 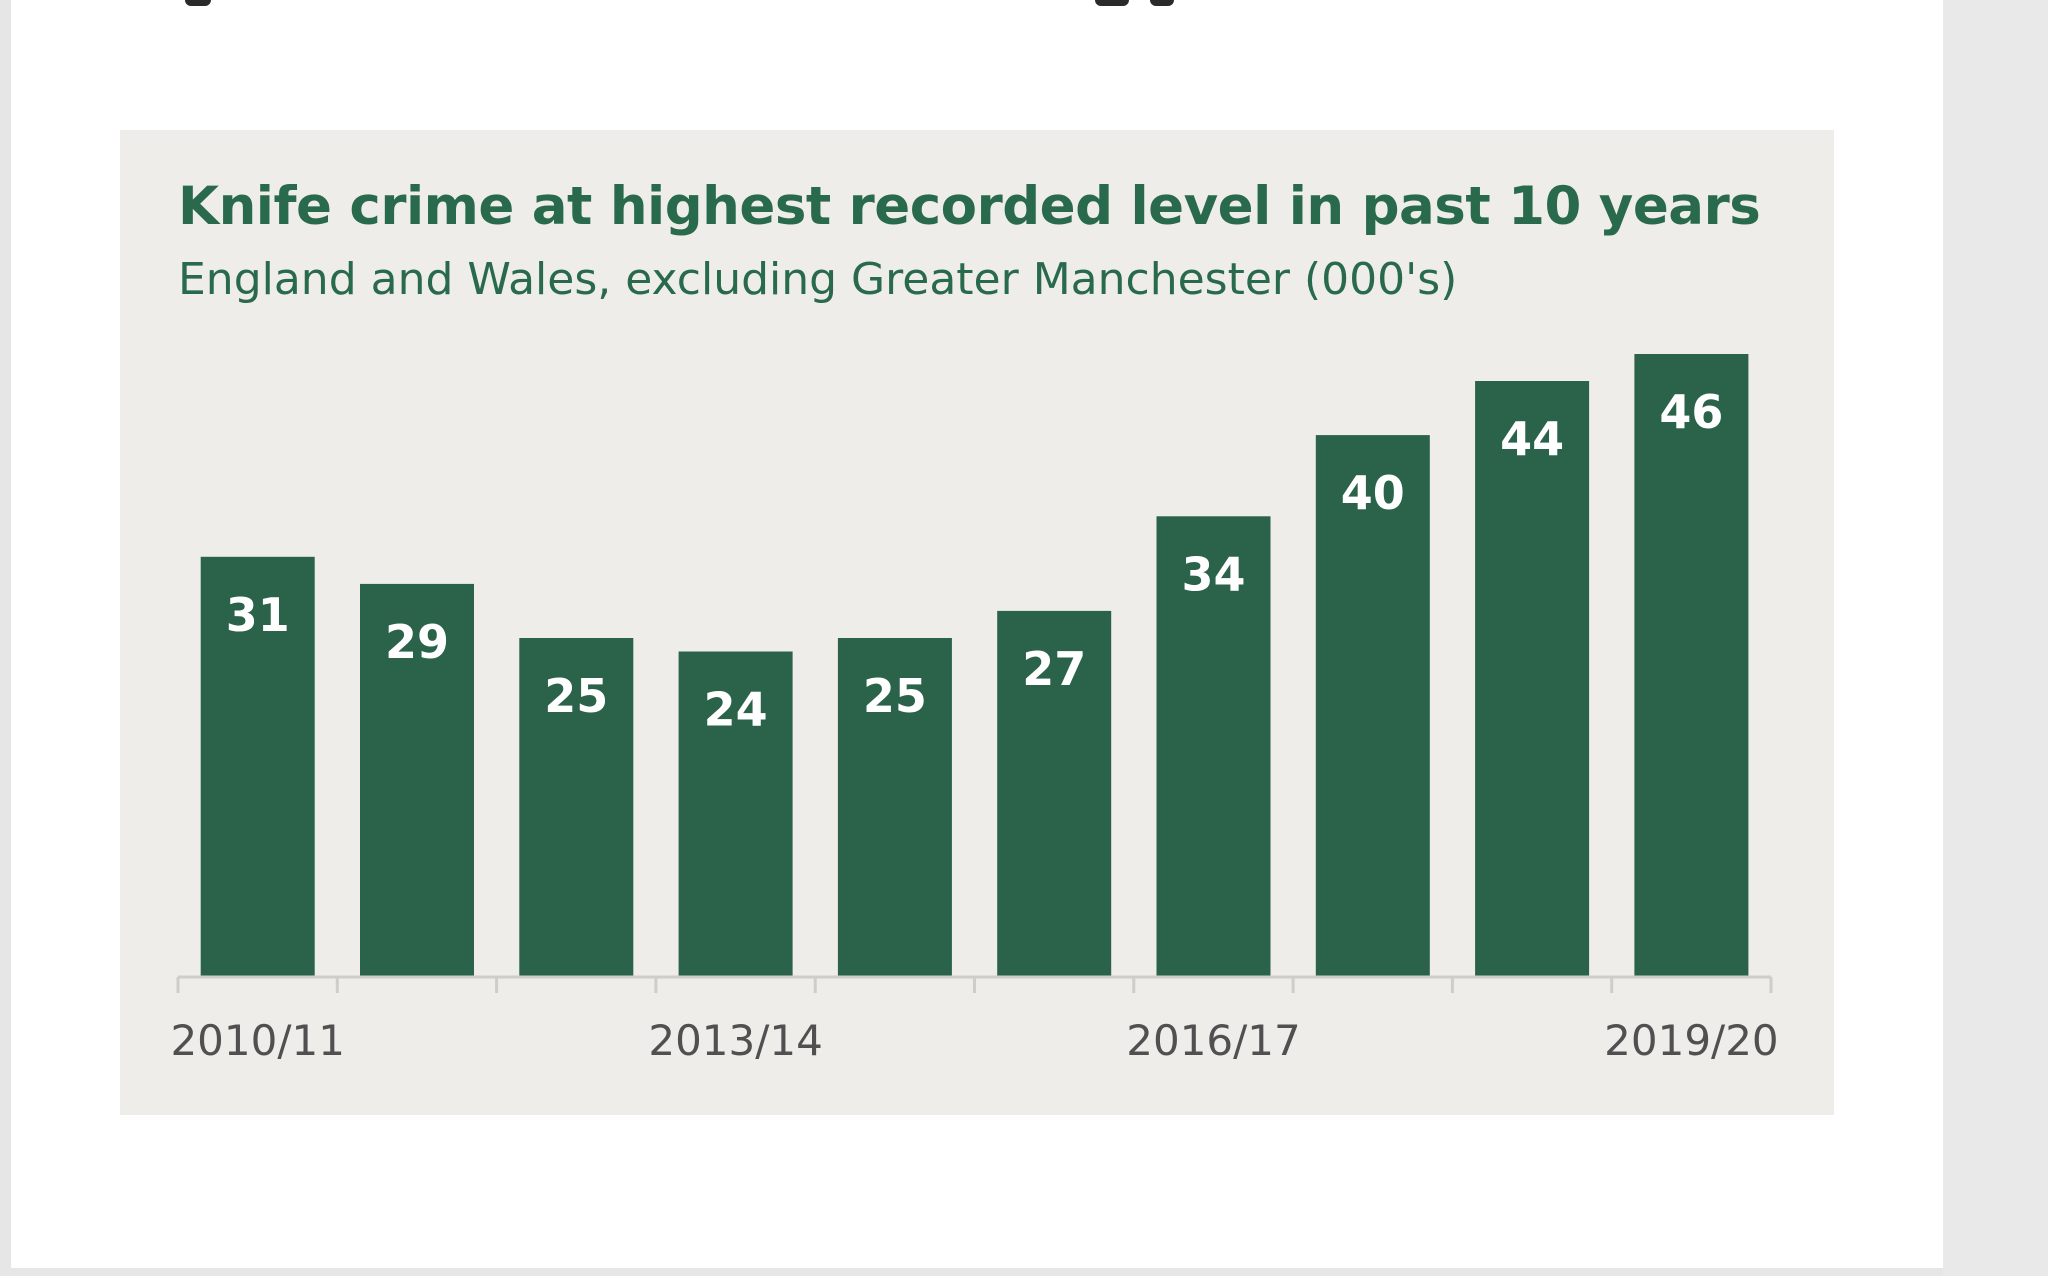 What do you see at coordinates (736, 710) in the screenshot?
I see `data-label: 24` at bounding box center [736, 710].